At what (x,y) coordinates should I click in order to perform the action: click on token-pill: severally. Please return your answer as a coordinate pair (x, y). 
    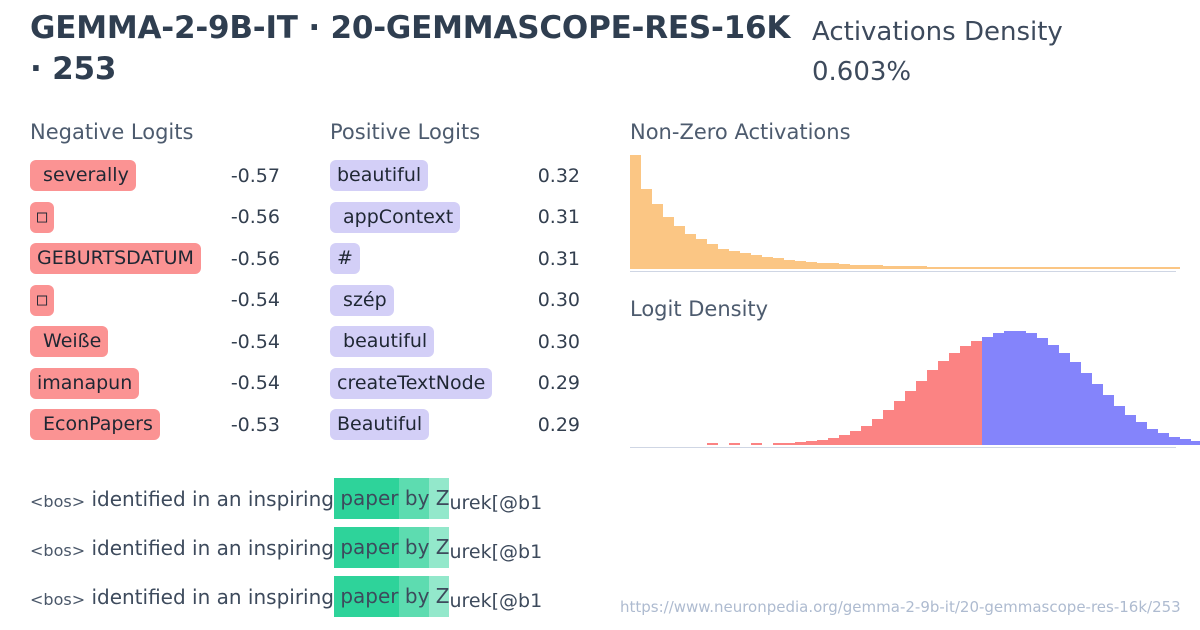
    Looking at the image, I should click on (83, 176).